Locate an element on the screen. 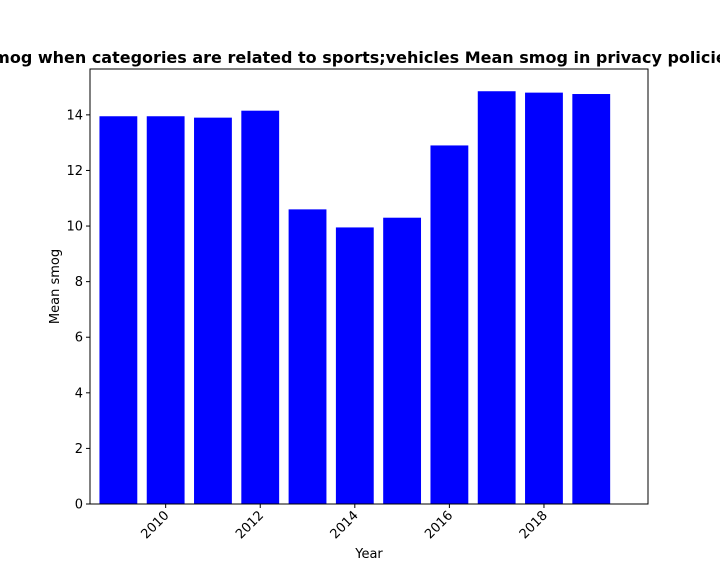  bar-2012 is located at coordinates (260, 307).